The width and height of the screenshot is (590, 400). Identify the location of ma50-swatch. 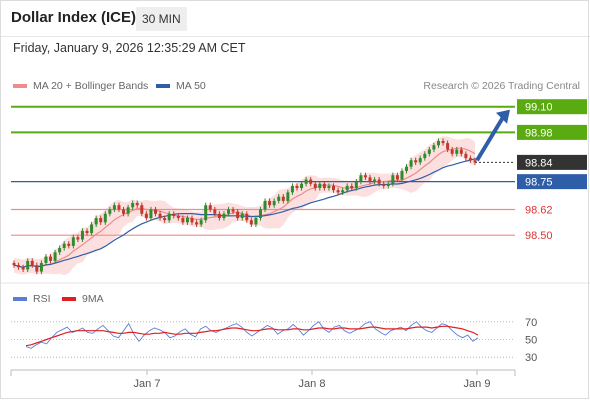
(163, 86).